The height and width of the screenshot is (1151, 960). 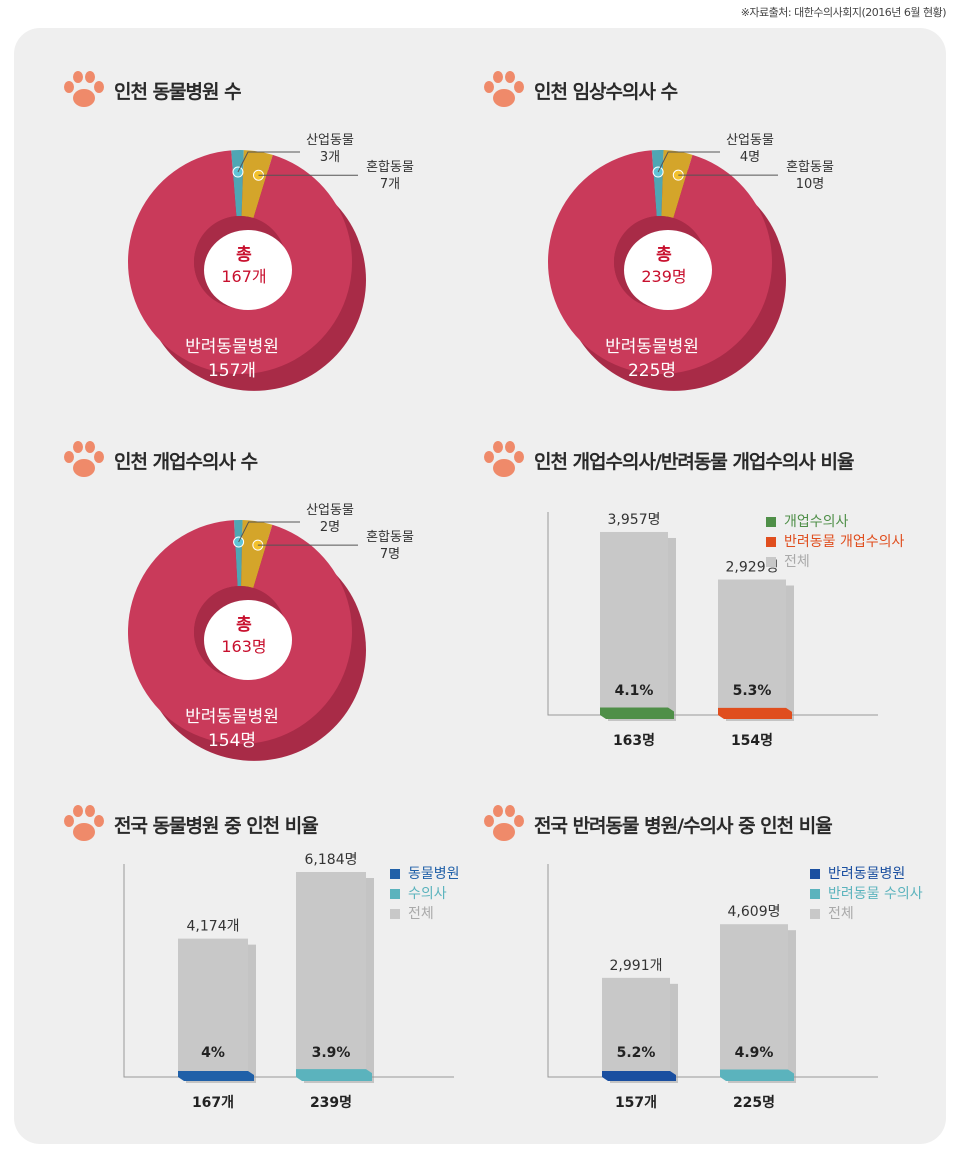 What do you see at coordinates (663, 276) in the screenshot?
I see `center-value: 239명` at bounding box center [663, 276].